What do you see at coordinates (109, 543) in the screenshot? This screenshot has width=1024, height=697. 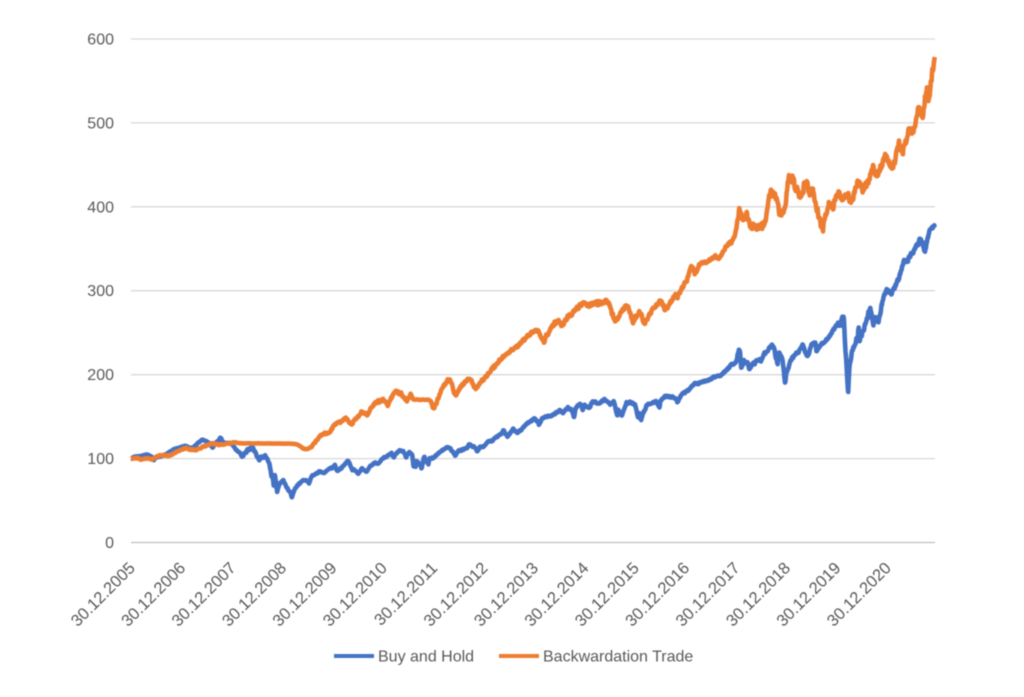 I see `svg-text: 0` at bounding box center [109, 543].